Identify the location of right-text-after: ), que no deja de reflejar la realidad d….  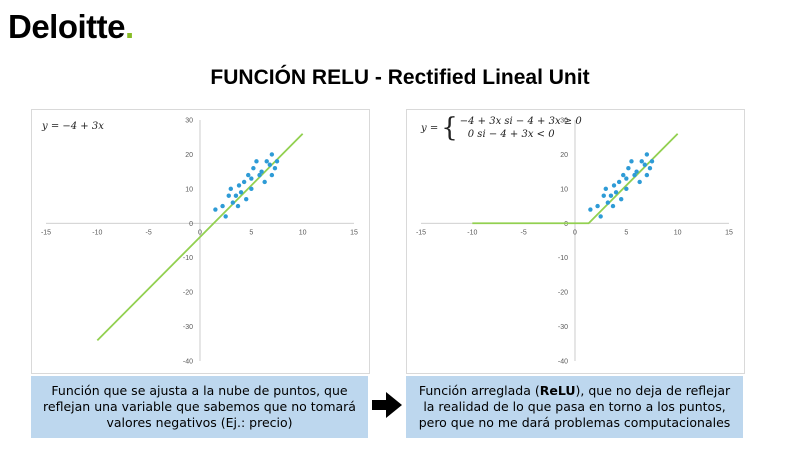
(574, 406).